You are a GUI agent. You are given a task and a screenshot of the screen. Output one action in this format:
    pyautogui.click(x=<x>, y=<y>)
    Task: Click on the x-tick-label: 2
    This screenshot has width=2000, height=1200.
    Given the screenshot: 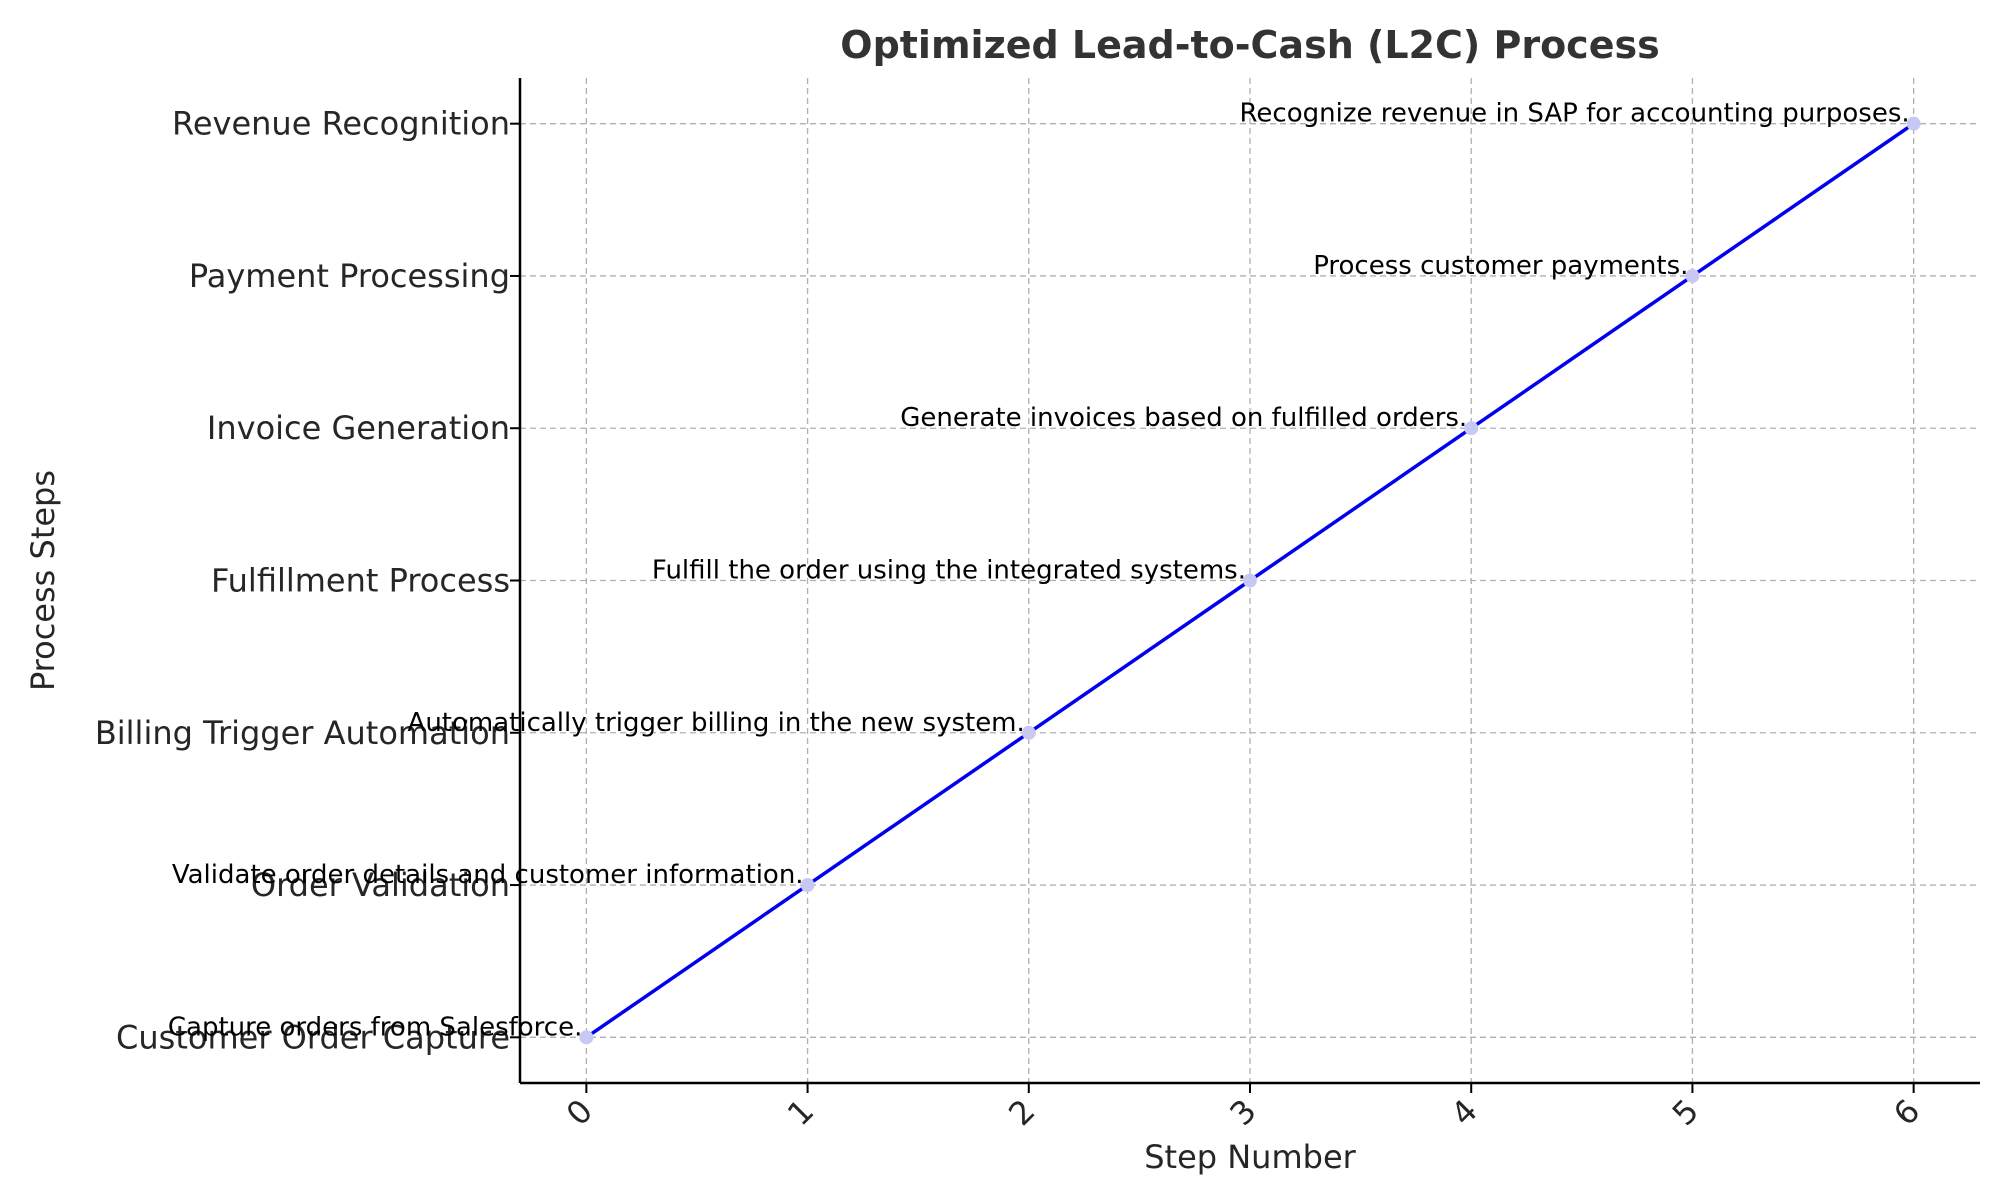 What is the action you would take?
    pyautogui.click(x=1021, y=1112)
    